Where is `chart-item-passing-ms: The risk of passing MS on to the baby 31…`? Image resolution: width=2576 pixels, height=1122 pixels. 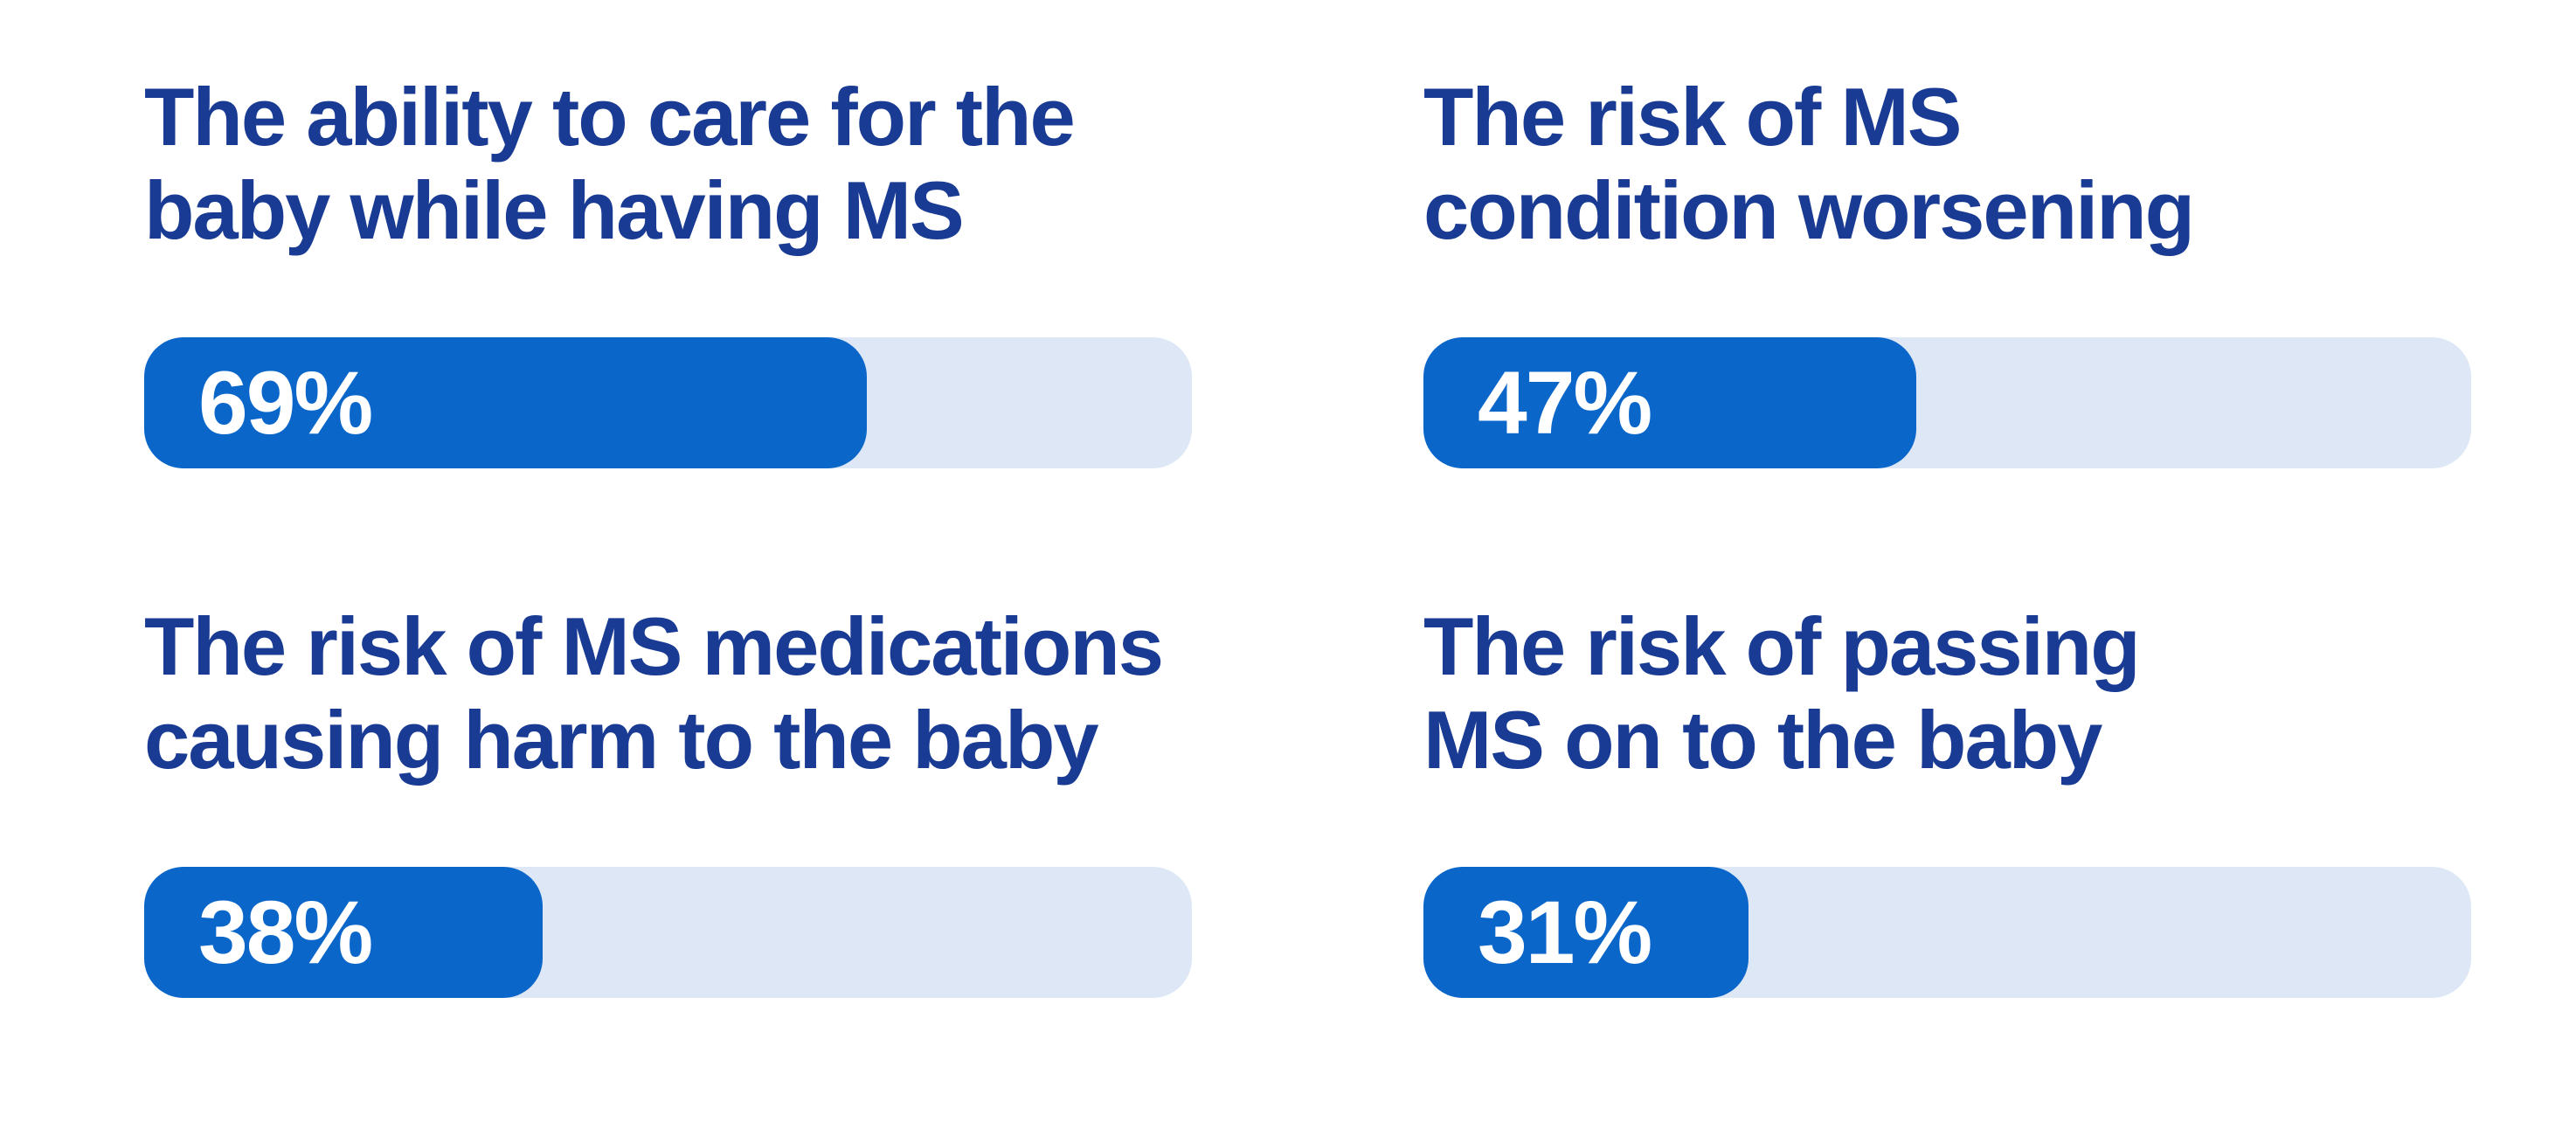
chart-item-passing-ms: The risk of passing MS on to the baby 31… is located at coordinates (1947, 798).